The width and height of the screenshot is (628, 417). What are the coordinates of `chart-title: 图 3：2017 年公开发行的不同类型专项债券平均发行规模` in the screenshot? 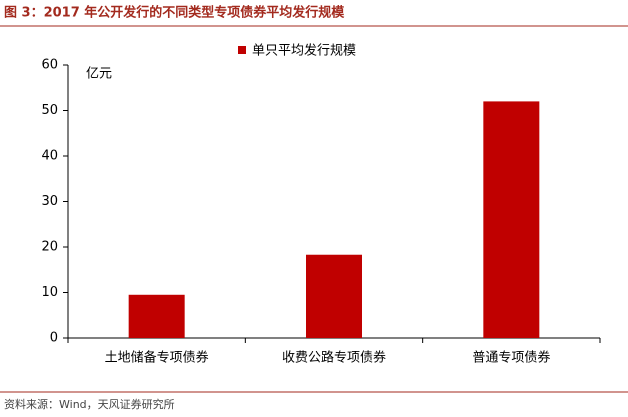 It's located at (174, 13).